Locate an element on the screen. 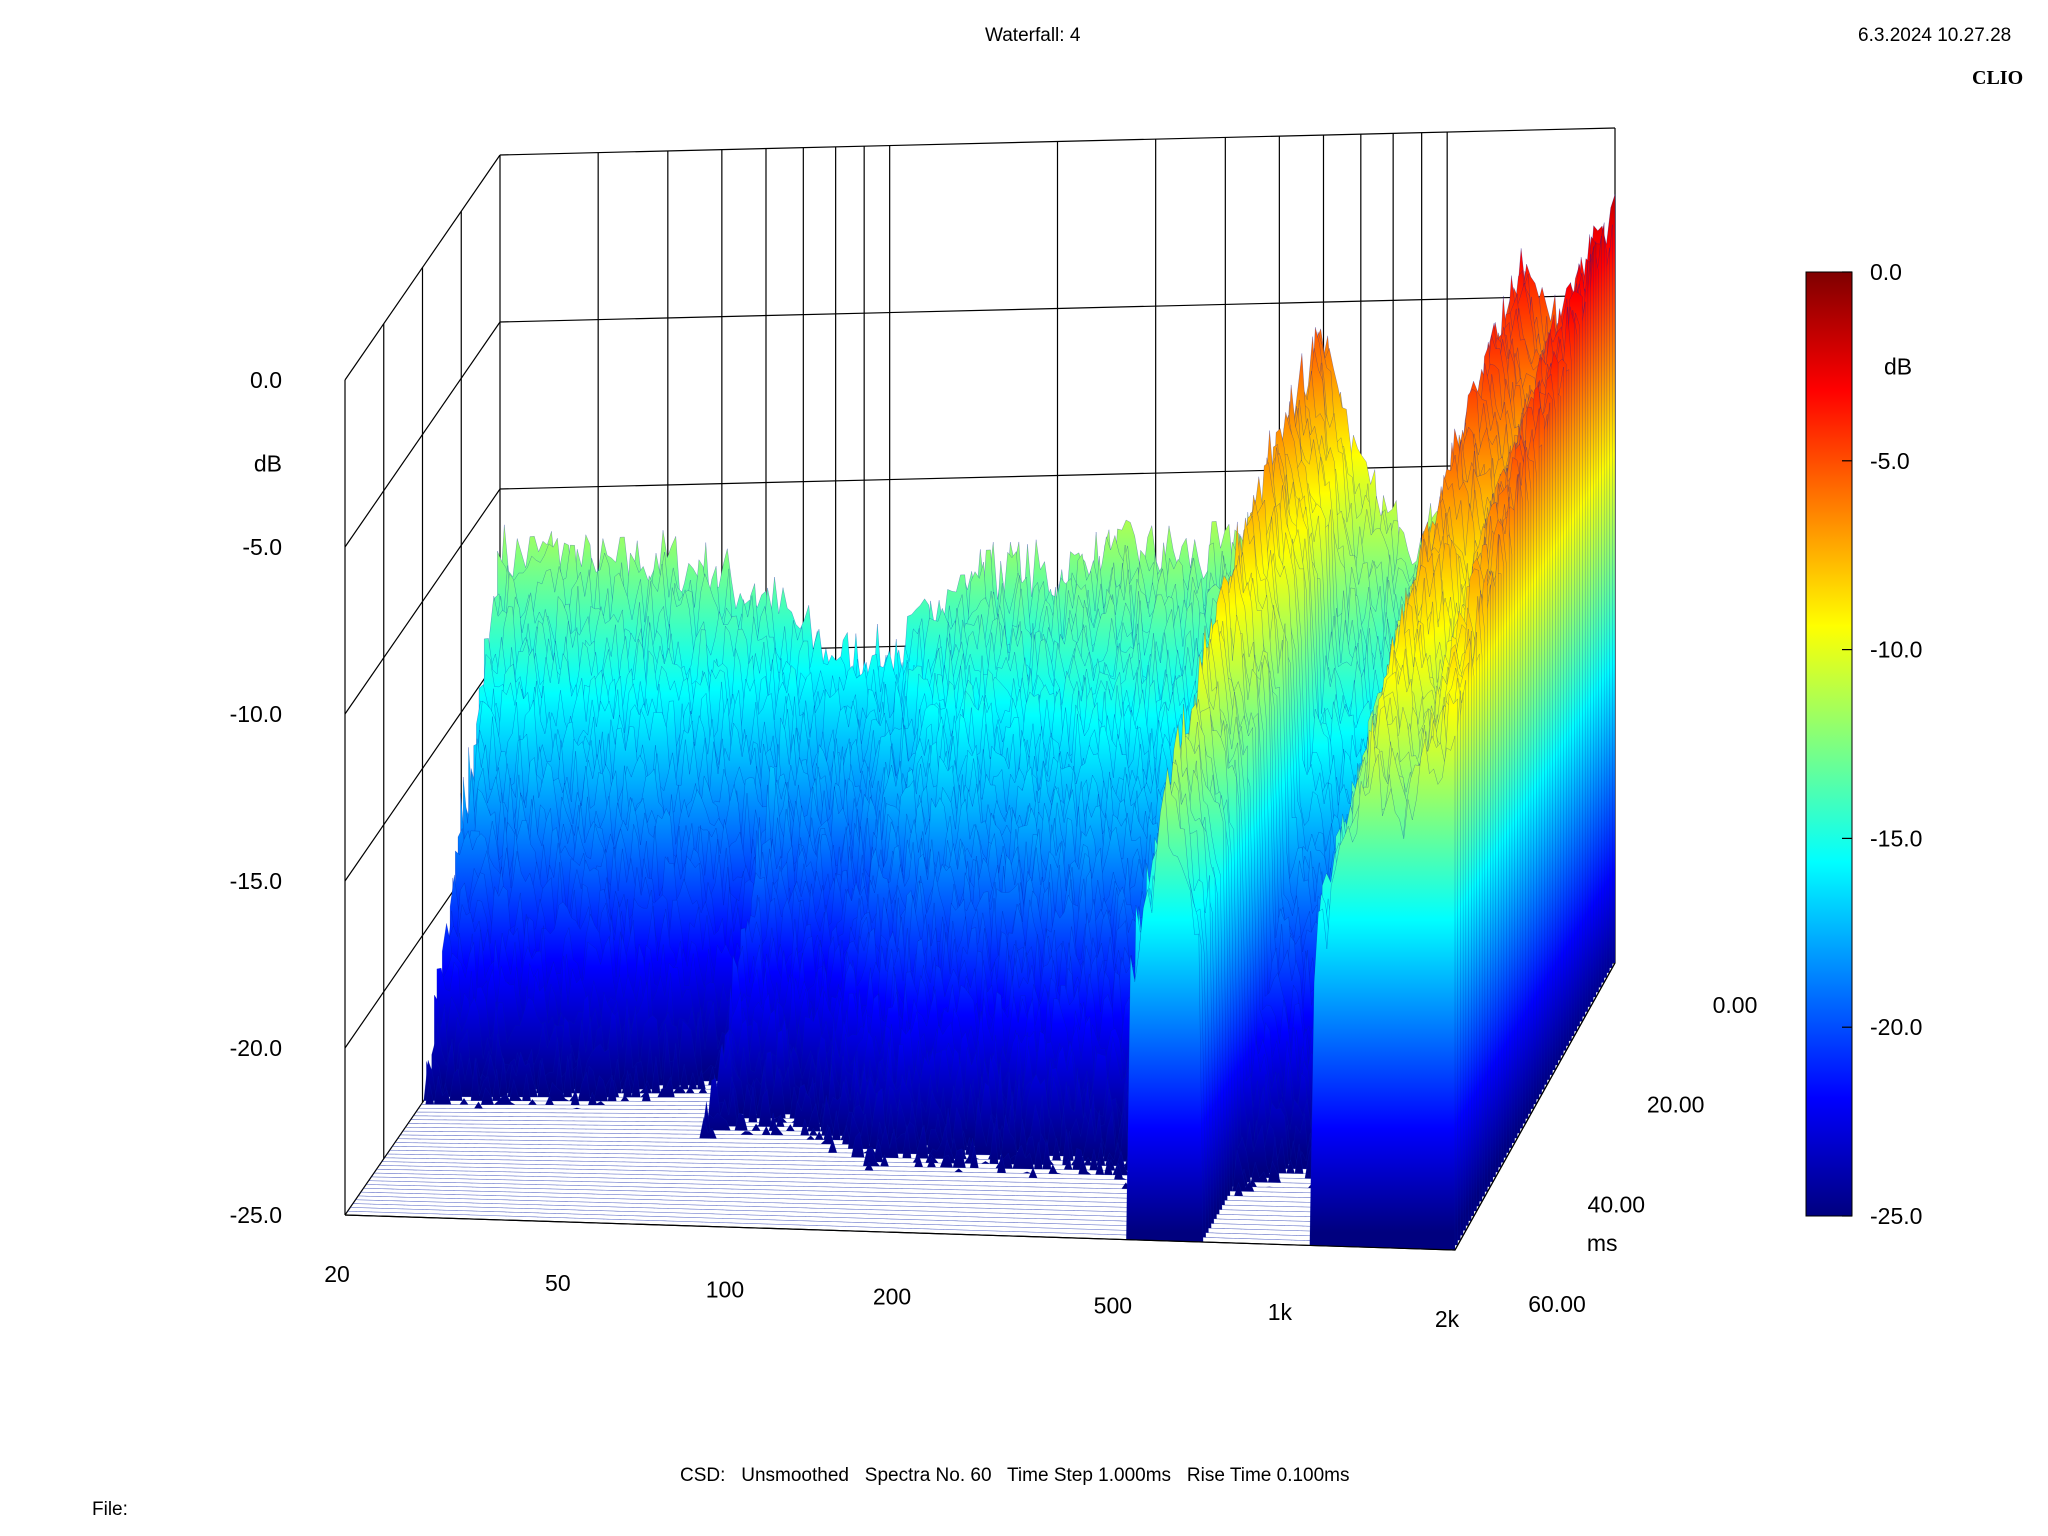 This screenshot has height=1536, width=2048. z-tick-label: 40.00 is located at coordinates (1617, 1204).